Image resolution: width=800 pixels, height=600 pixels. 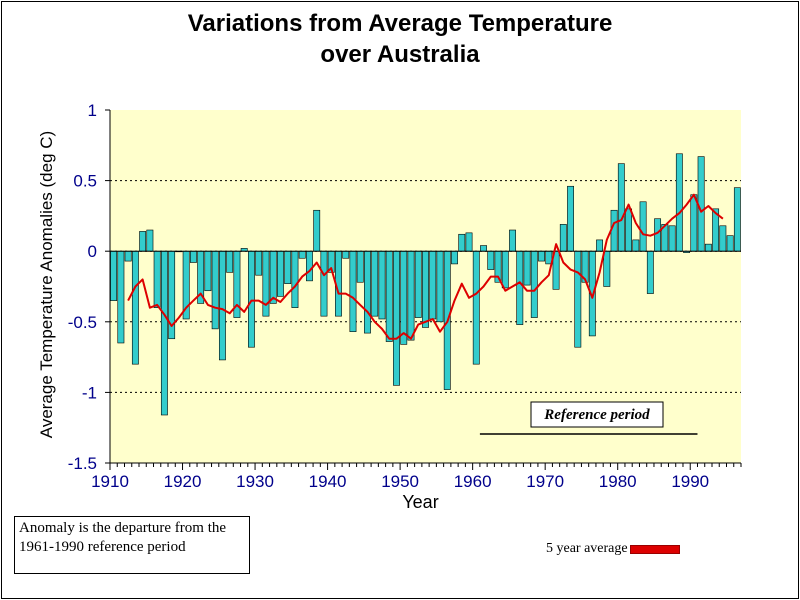 What do you see at coordinates (110, 481) in the screenshot?
I see `x-tick-label-0: 1910` at bounding box center [110, 481].